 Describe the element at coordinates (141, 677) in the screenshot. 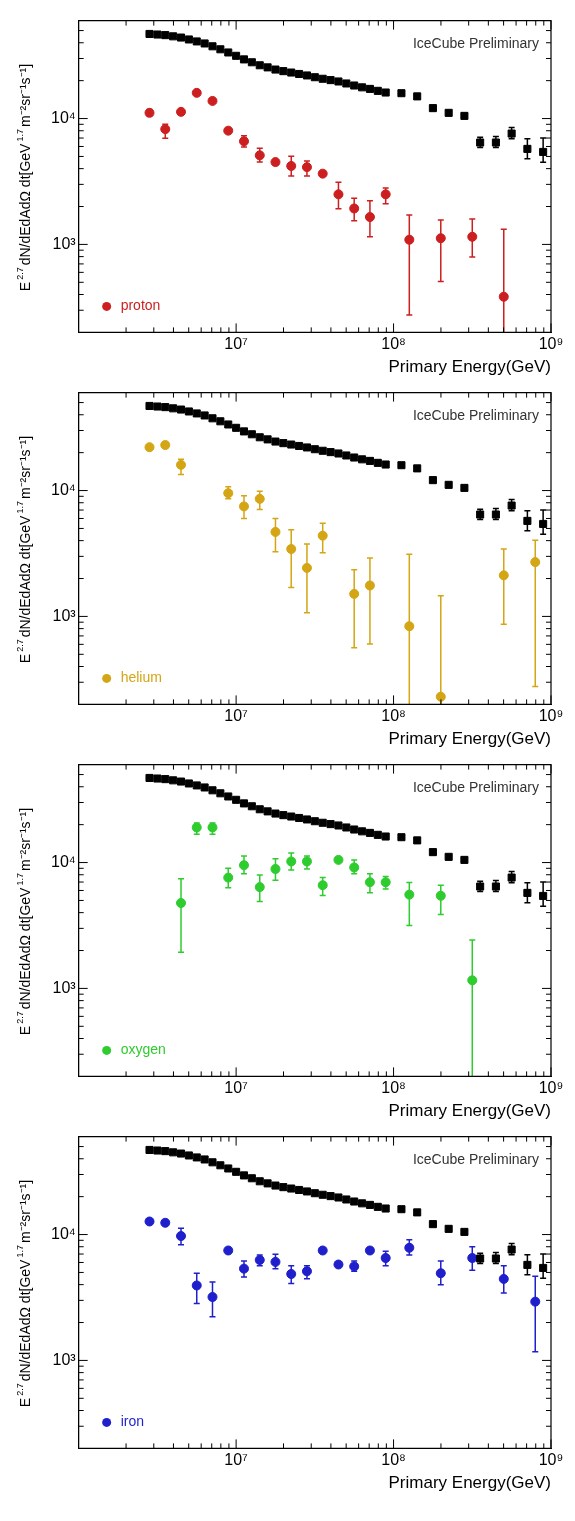

I see `legend-label: helium` at that location.